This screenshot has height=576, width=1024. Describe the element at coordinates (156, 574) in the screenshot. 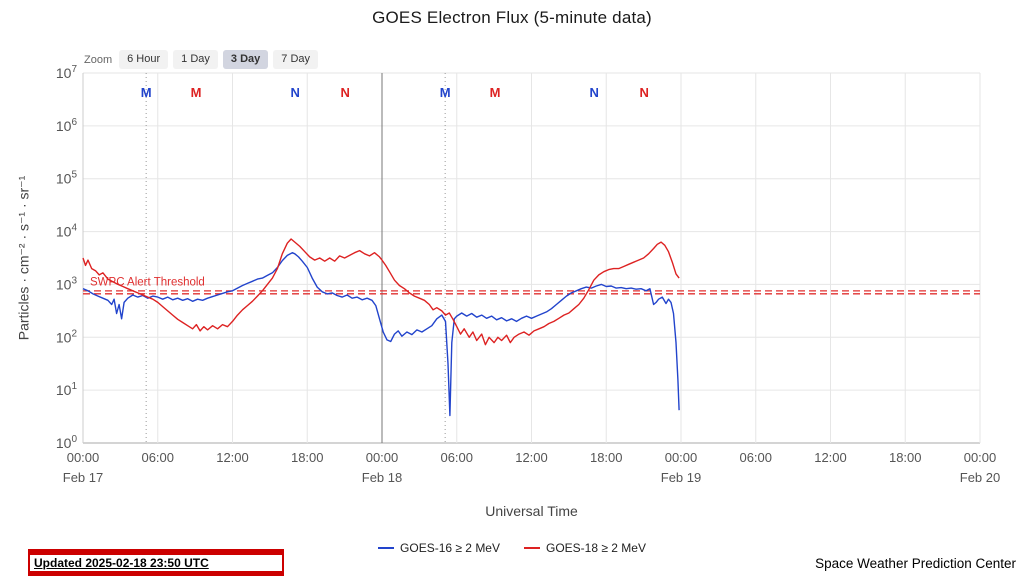

I see `updated-banner-stripe-bottom` at that location.